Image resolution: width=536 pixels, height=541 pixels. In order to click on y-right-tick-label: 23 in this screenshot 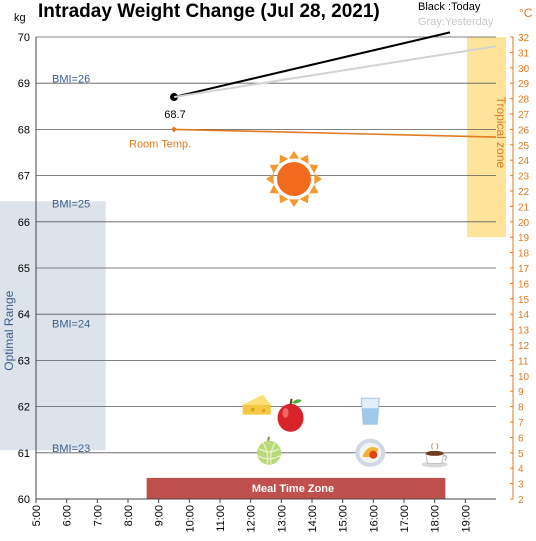, I will do `click(524, 177)`.